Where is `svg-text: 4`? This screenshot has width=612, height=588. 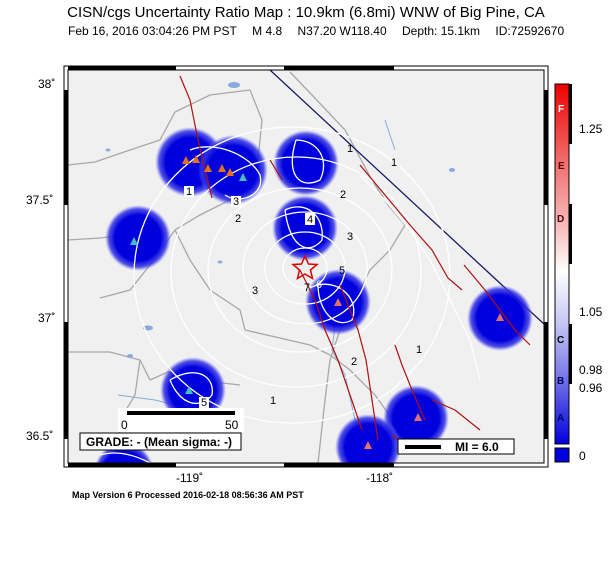 svg-text: 4 is located at coordinates (310, 220).